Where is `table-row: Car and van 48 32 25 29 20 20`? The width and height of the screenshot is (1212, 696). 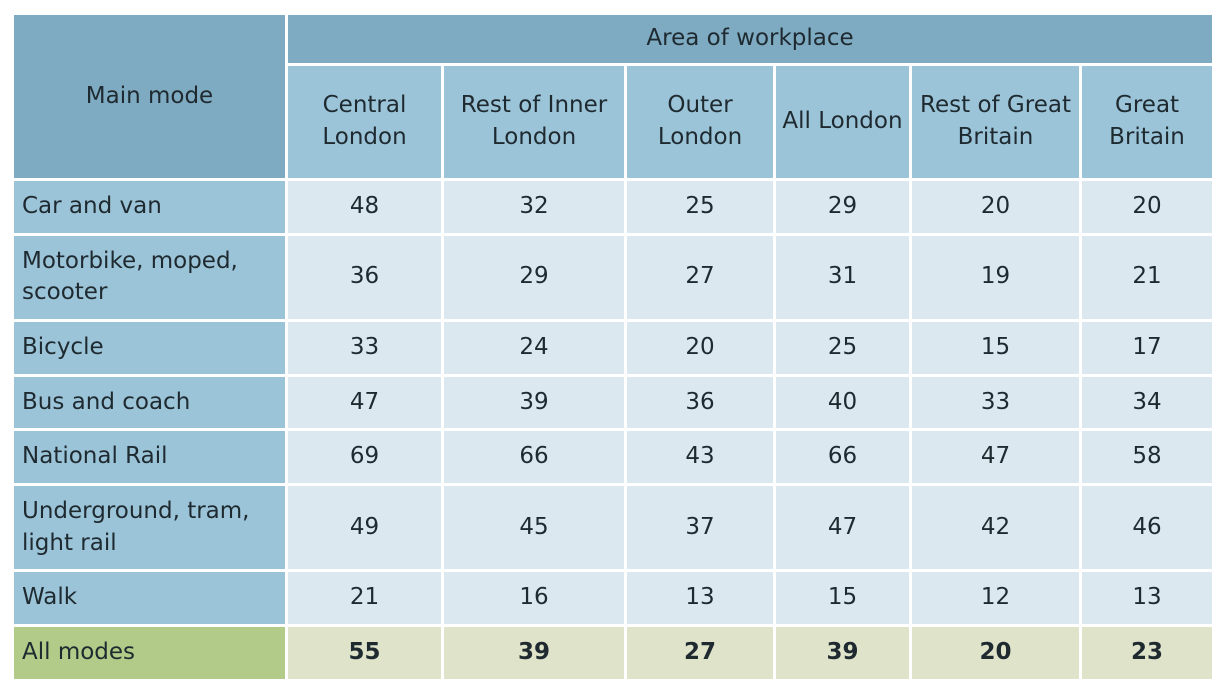 table-row: Car and van 48 32 25 29 20 20 is located at coordinates (613, 207).